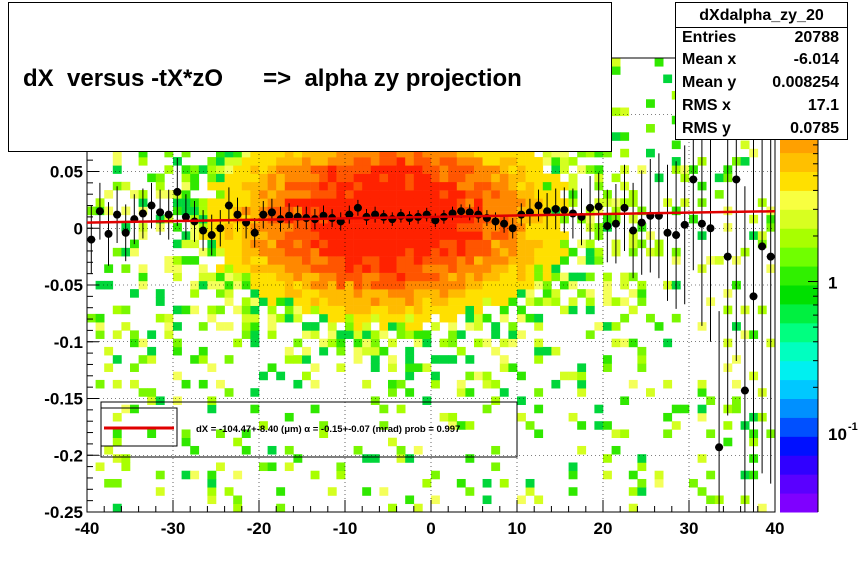  What do you see at coordinates (430, 528) in the screenshot?
I see `x-tick-label: 0` at bounding box center [430, 528].